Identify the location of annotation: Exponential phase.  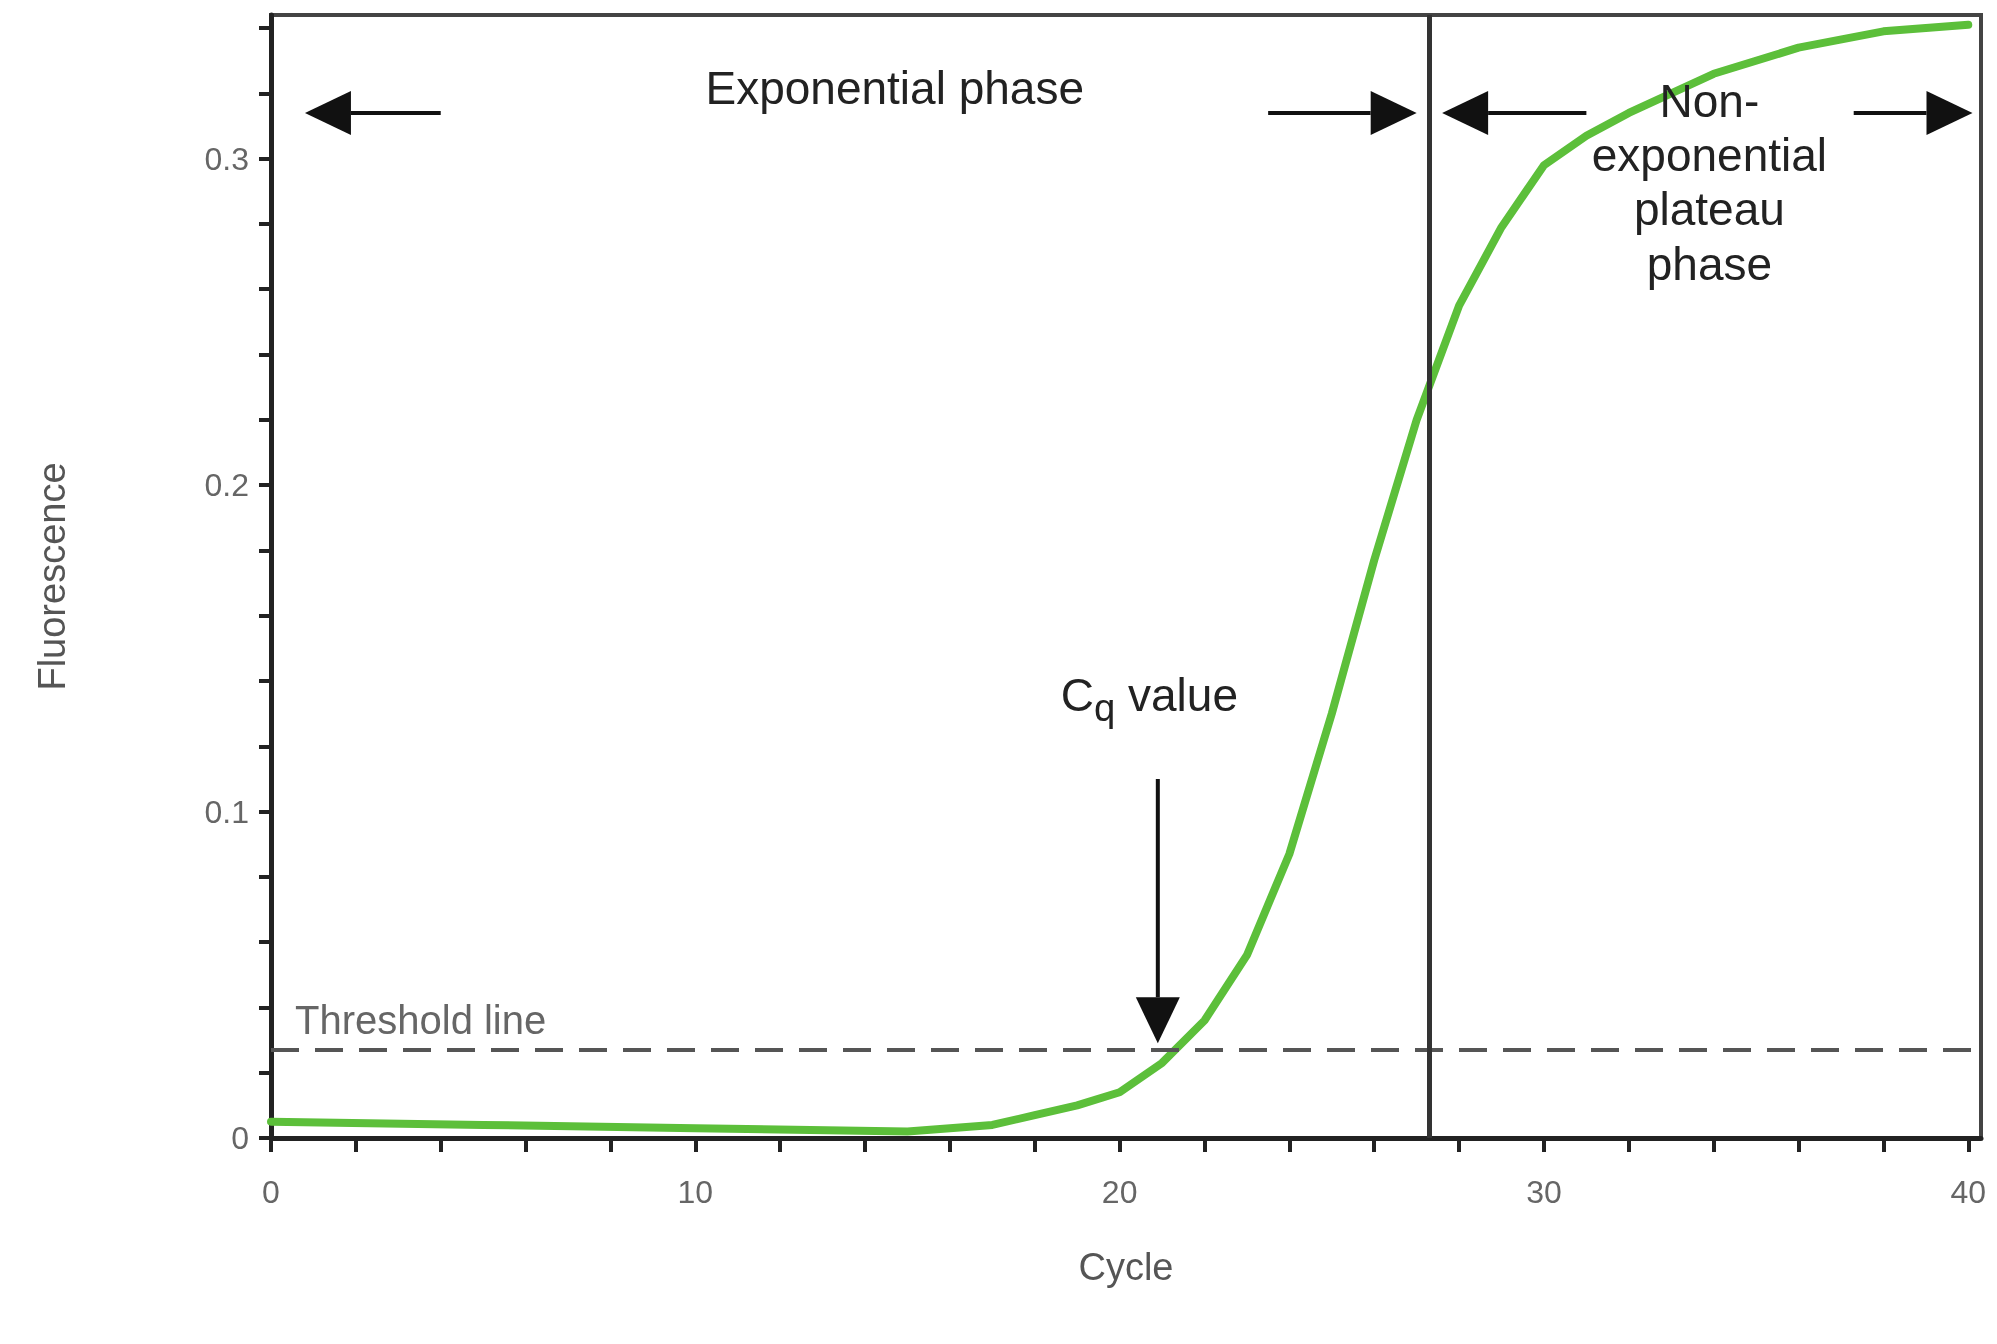
(894, 87).